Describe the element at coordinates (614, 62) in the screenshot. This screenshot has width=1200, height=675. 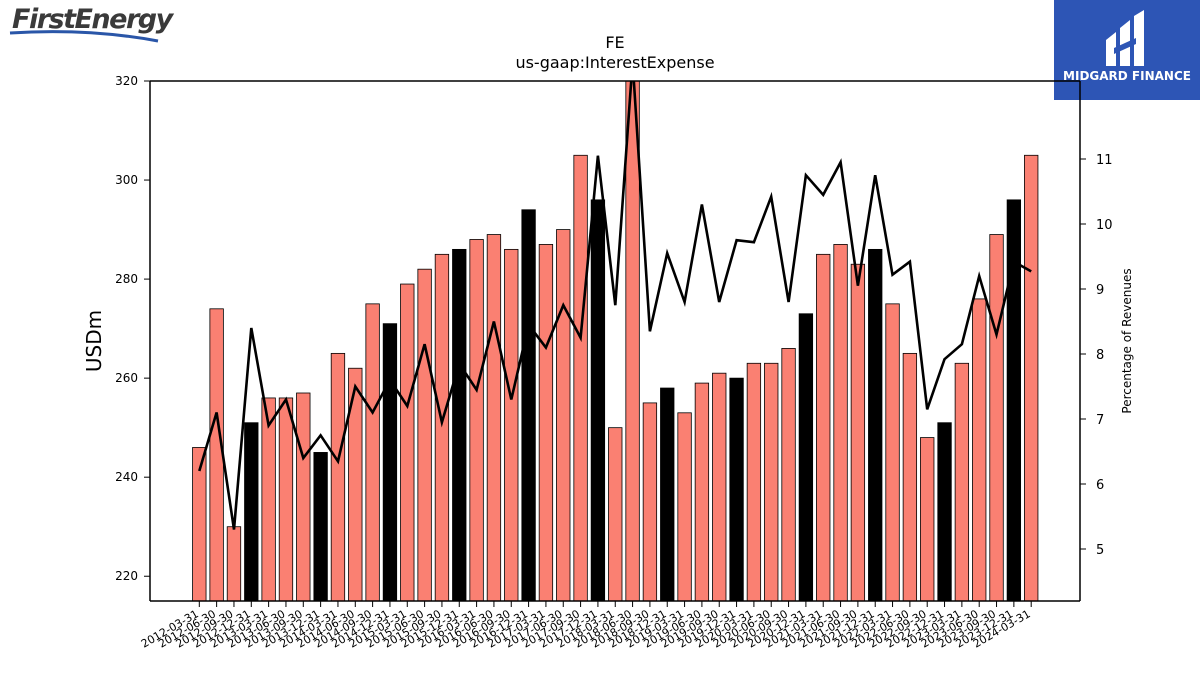
I see `chart-subtitle: us-gaap:InterestExpense` at that location.